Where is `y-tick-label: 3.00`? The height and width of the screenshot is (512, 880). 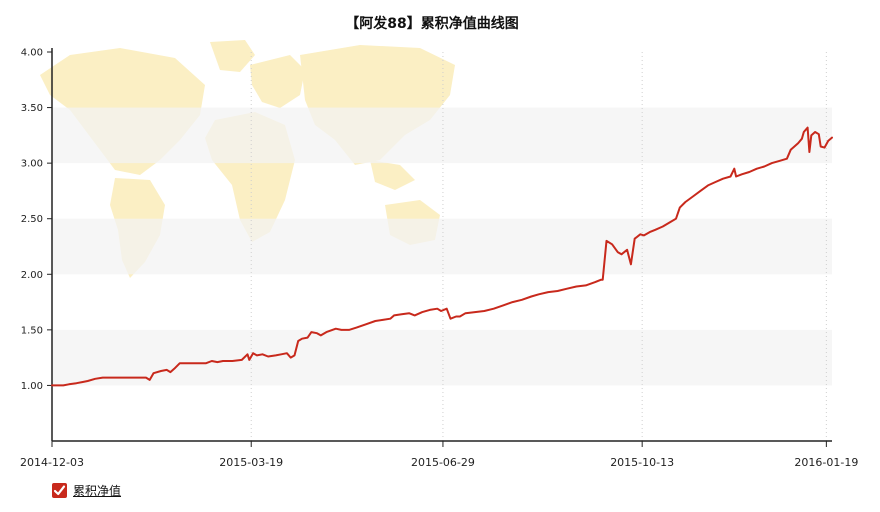 y-tick-label: 3.00 is located at coordinates (32, 164).